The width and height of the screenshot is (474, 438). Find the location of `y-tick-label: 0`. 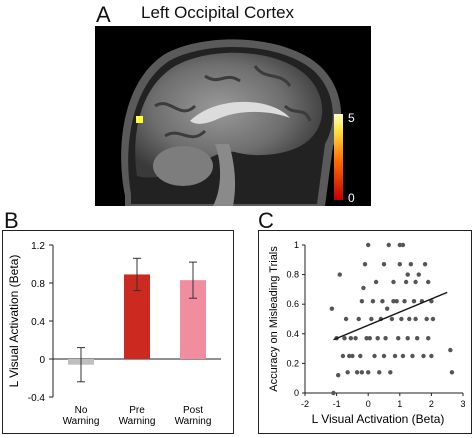

y-tick-label: 0 is located at coordinates (296, 393).